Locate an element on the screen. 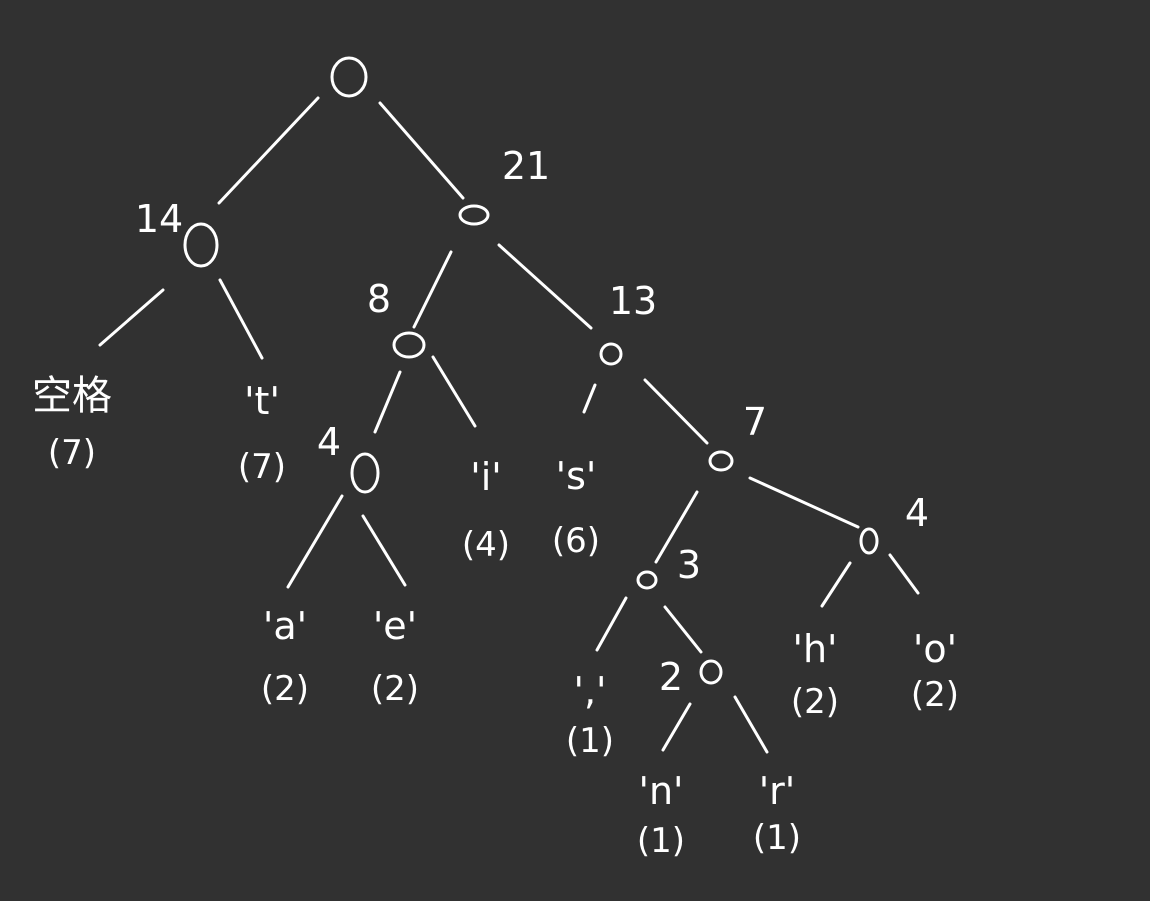 This screenshot has width=1150, height=901. leaf-symbol: 'o' is located at coordinates (935, 649).